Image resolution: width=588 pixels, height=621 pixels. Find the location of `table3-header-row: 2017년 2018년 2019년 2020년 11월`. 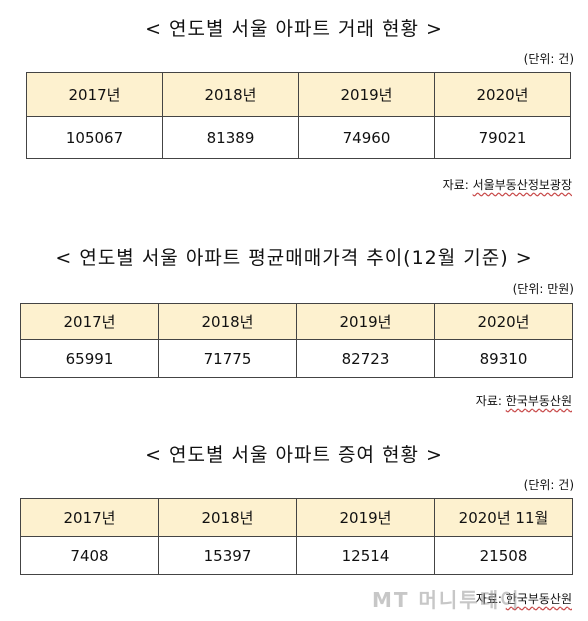

table3-header-row: 2017년 2018년 2019년 2020년 11월 is located at coordinates (296, 517).